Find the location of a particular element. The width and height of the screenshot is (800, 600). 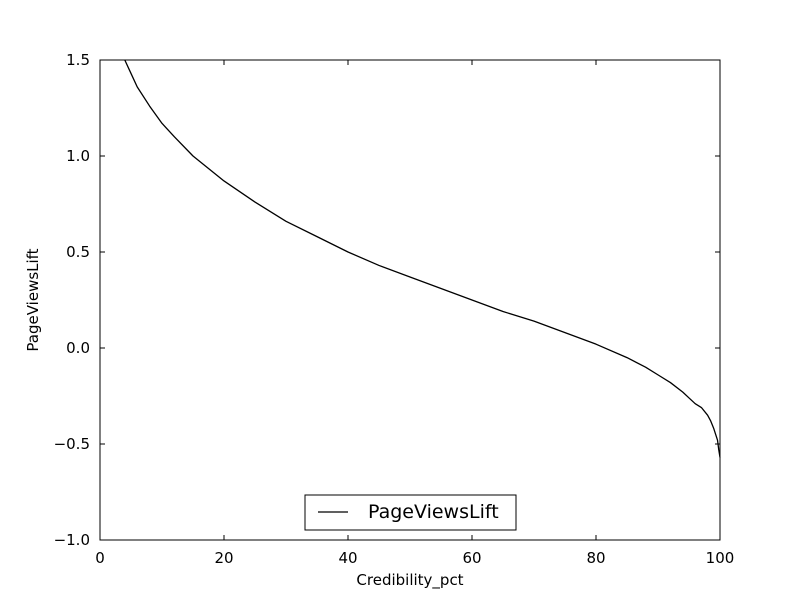

legend-label: PageViewsLift is located at coordinates (433, 512).